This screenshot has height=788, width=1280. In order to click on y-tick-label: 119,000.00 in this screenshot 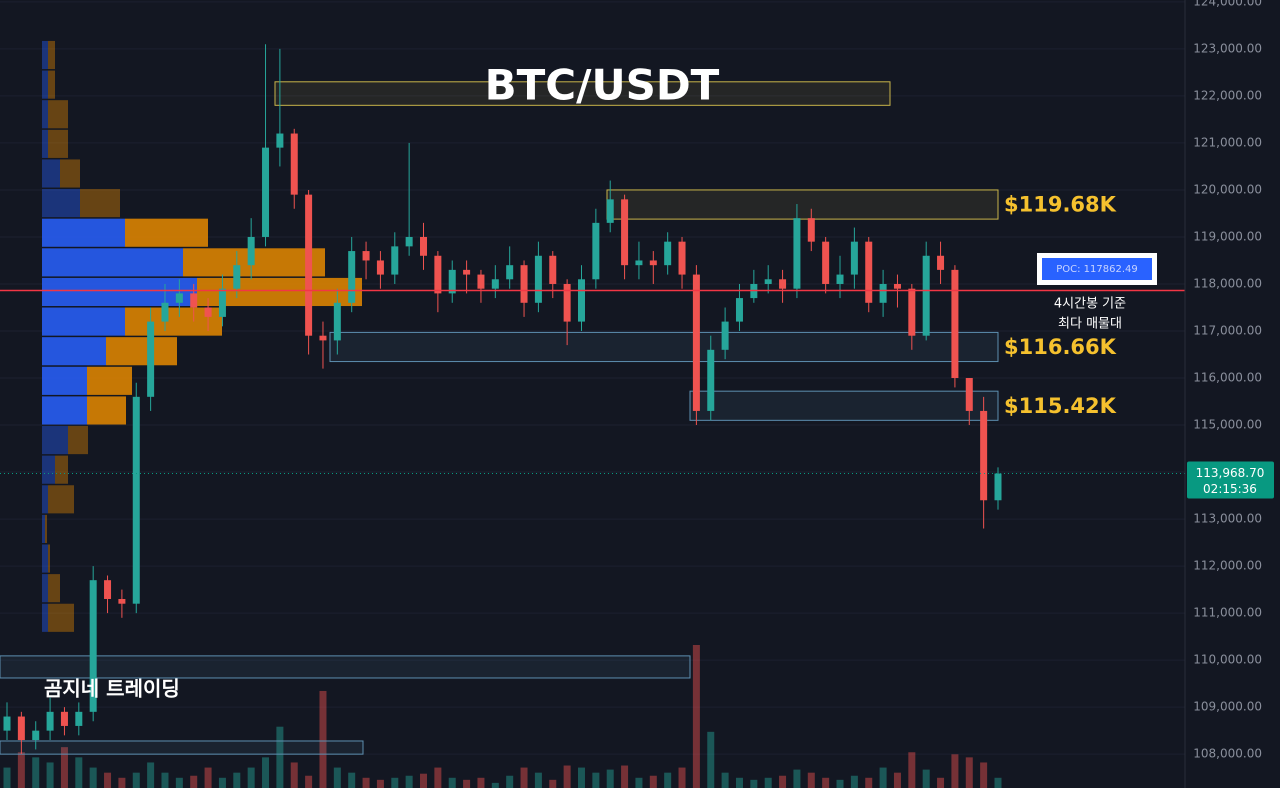, I will do `click(1227, 236)`.